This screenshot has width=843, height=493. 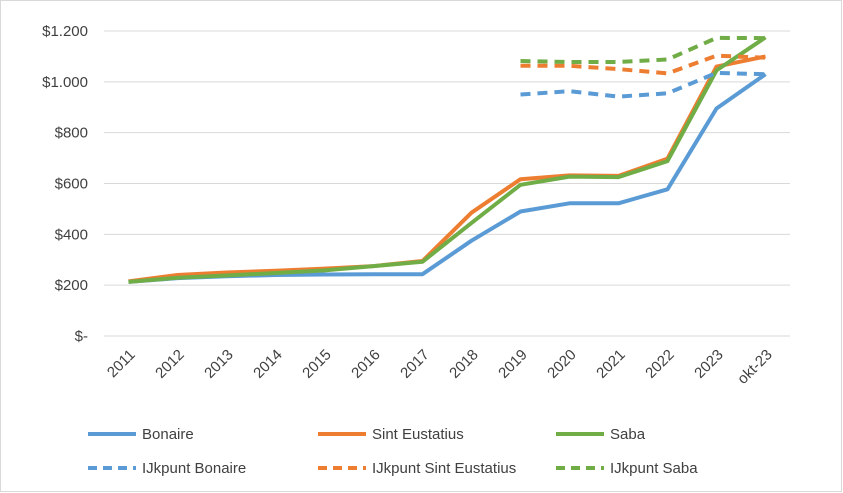 I want to click on x-tick-label: 2016, so click(x=366, y=364).